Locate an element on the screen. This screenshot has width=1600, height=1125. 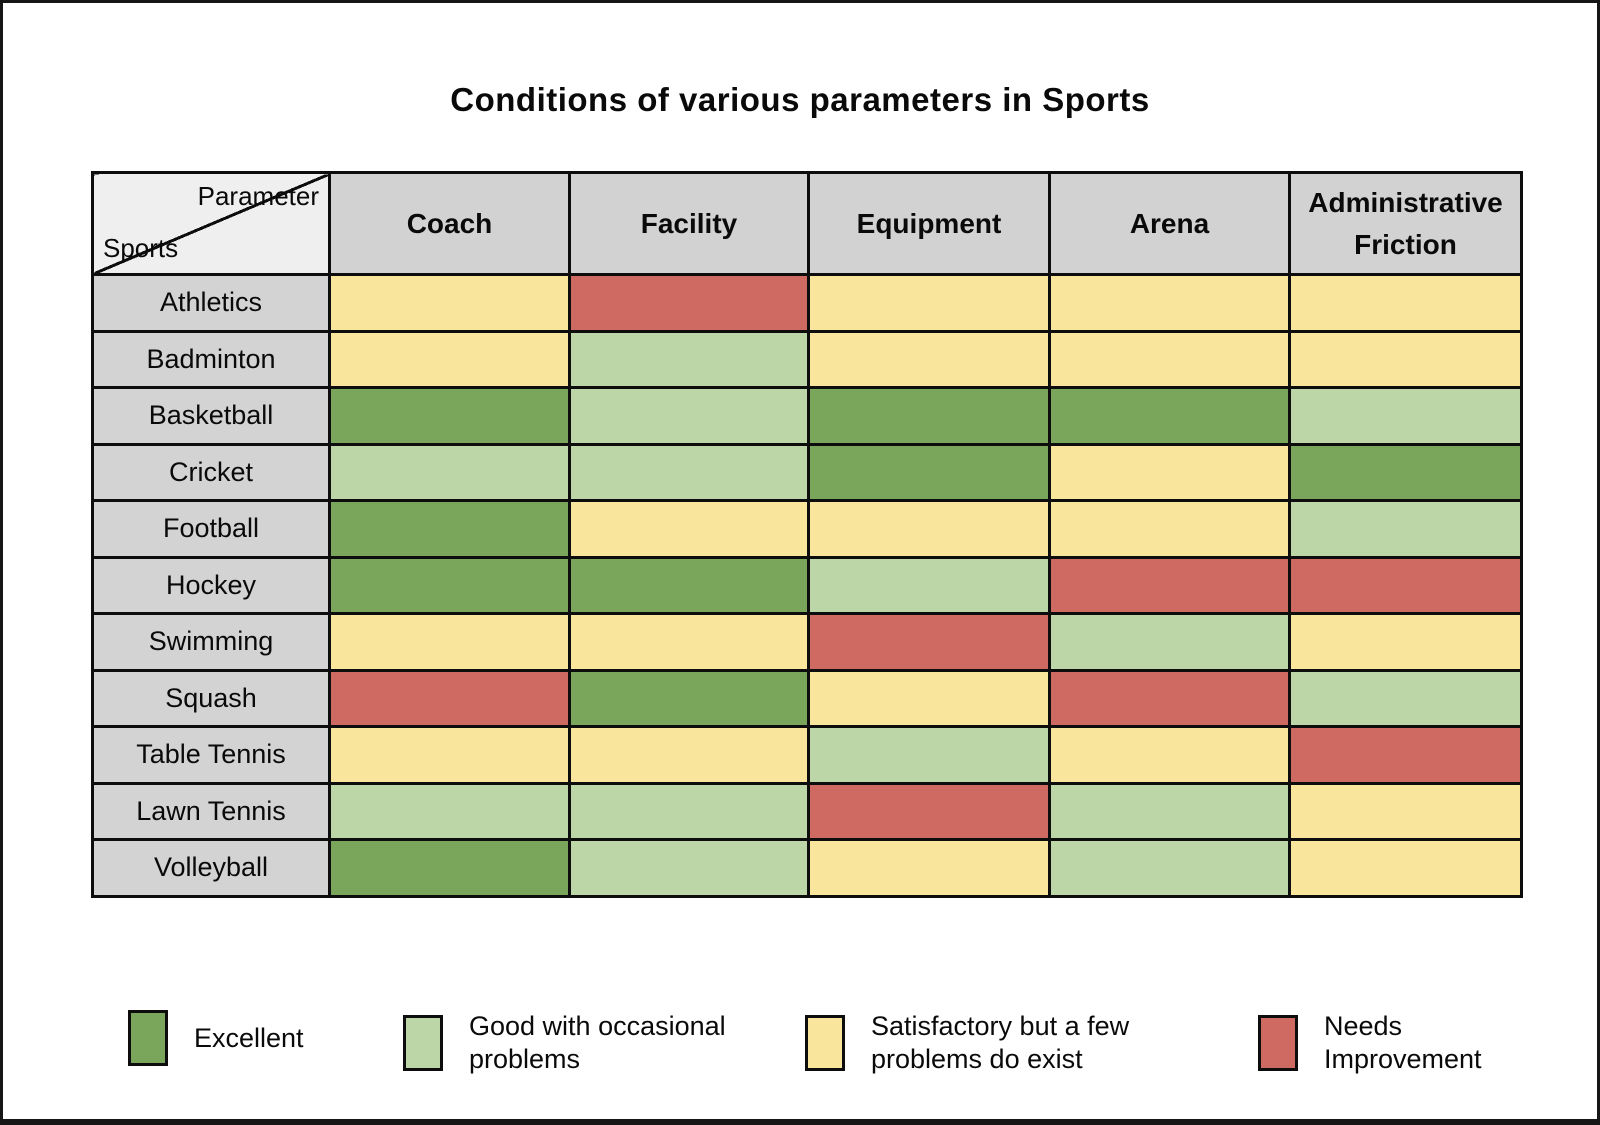
corner-cell: Parameter Sports is located at coordinates (211, 223).